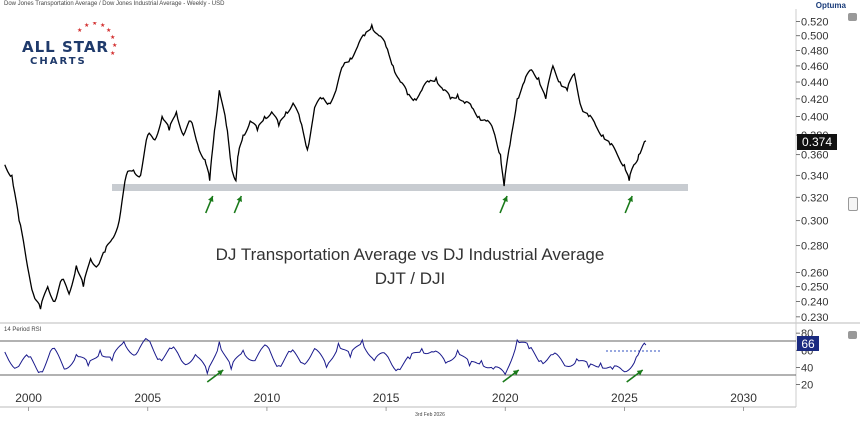  Describe the element at coordinates (853, 204) in the screenshot. I see `collapse-icon` at that location.